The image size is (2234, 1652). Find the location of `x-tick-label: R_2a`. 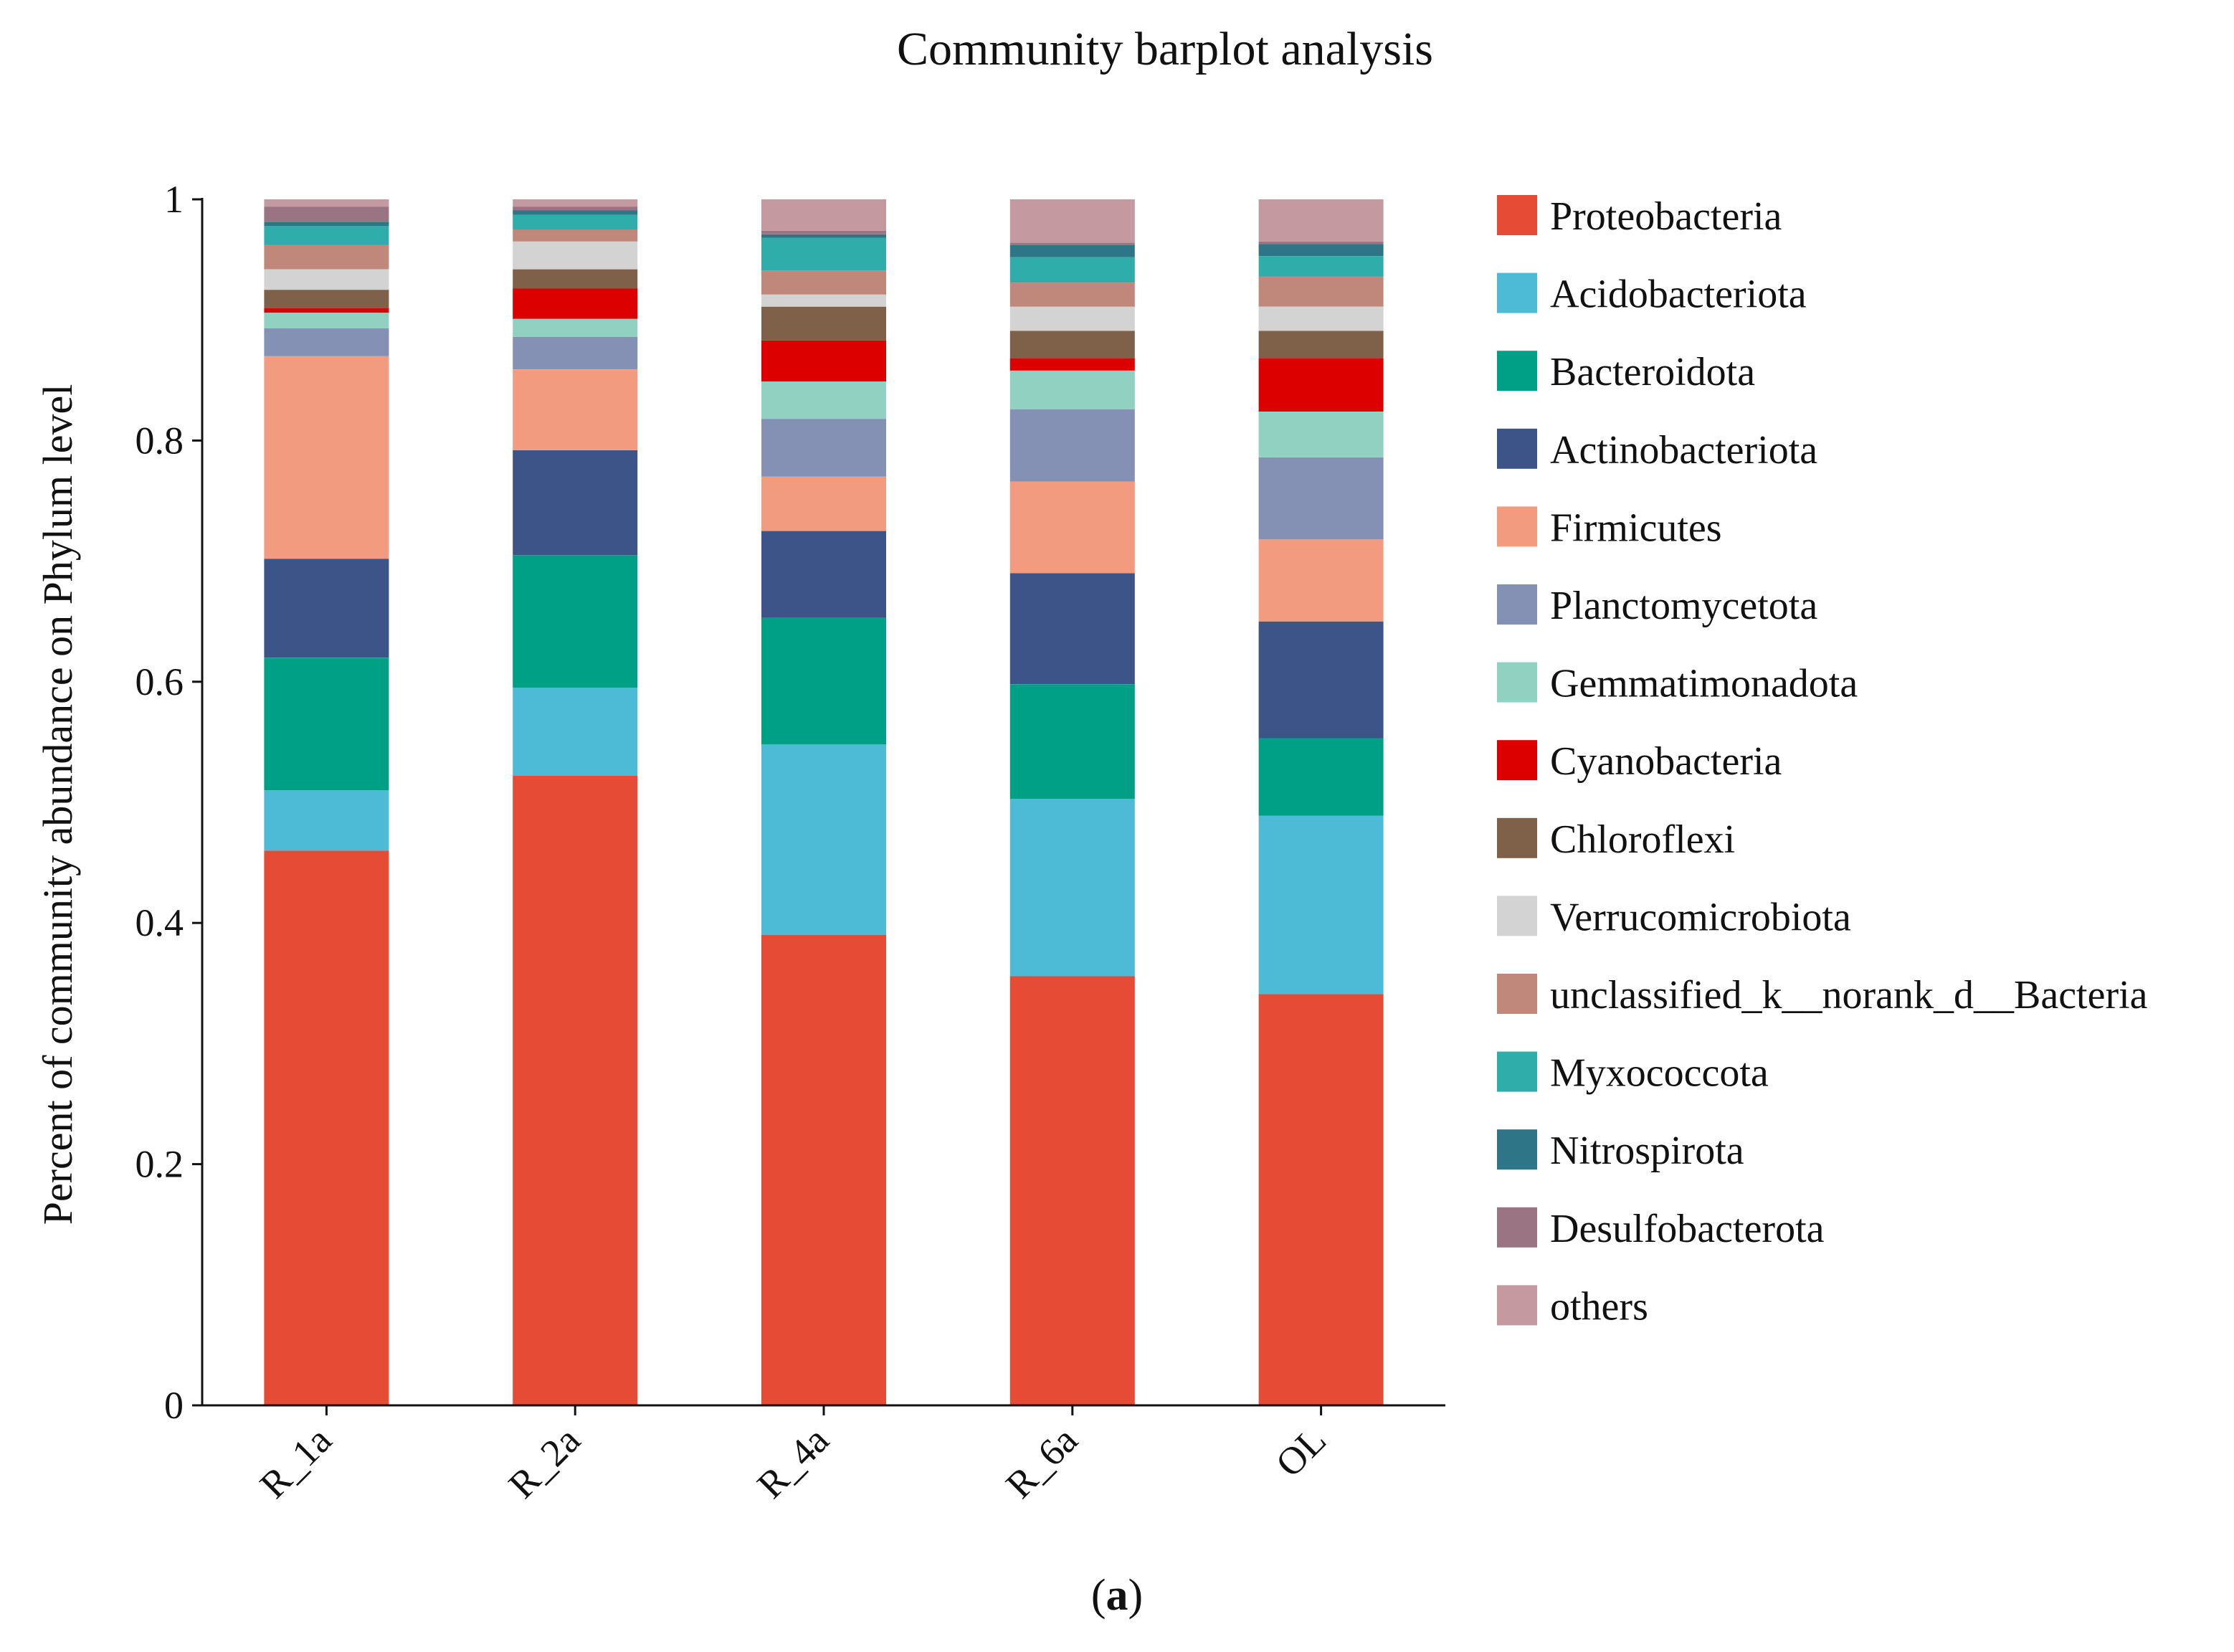

x-tick-label: R_2a is located at coordinates (544, 1462).